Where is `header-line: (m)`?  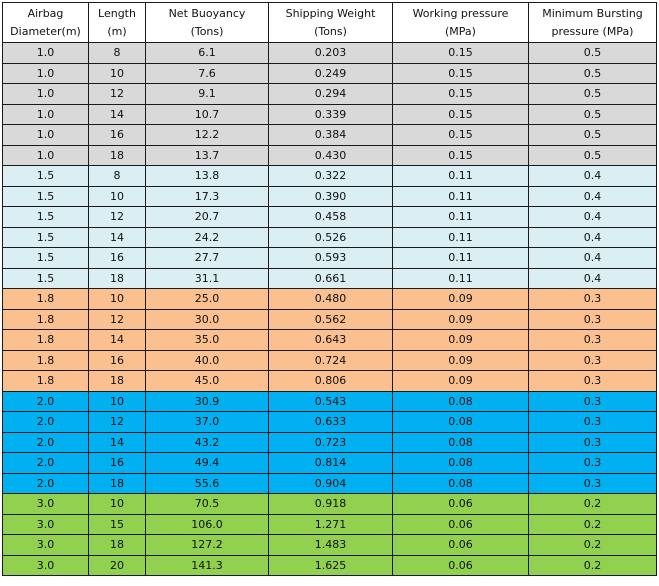 header-line: (m) is located at coordinates (117, 31).